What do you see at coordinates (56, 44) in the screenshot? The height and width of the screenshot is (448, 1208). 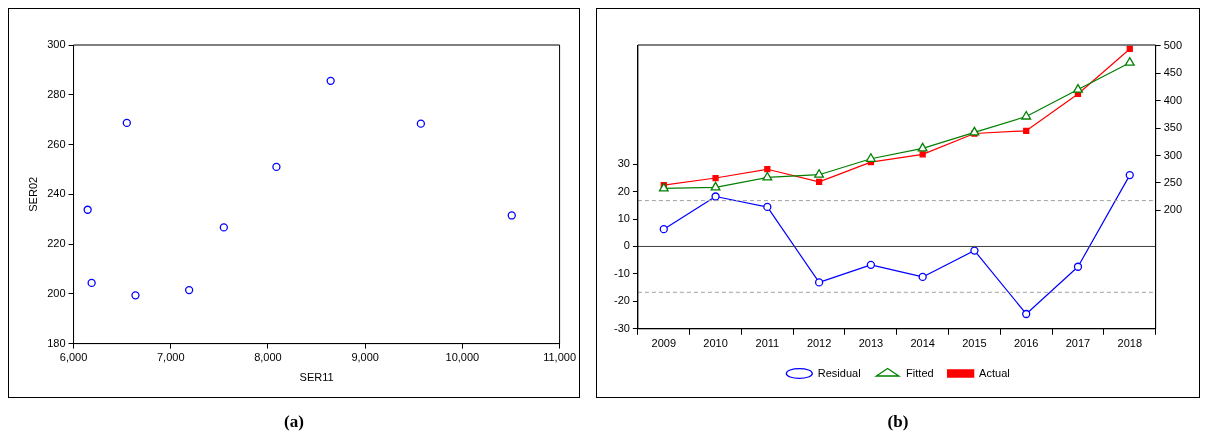 I see `y-tick-label: 300` at bounding box center [56, 44].